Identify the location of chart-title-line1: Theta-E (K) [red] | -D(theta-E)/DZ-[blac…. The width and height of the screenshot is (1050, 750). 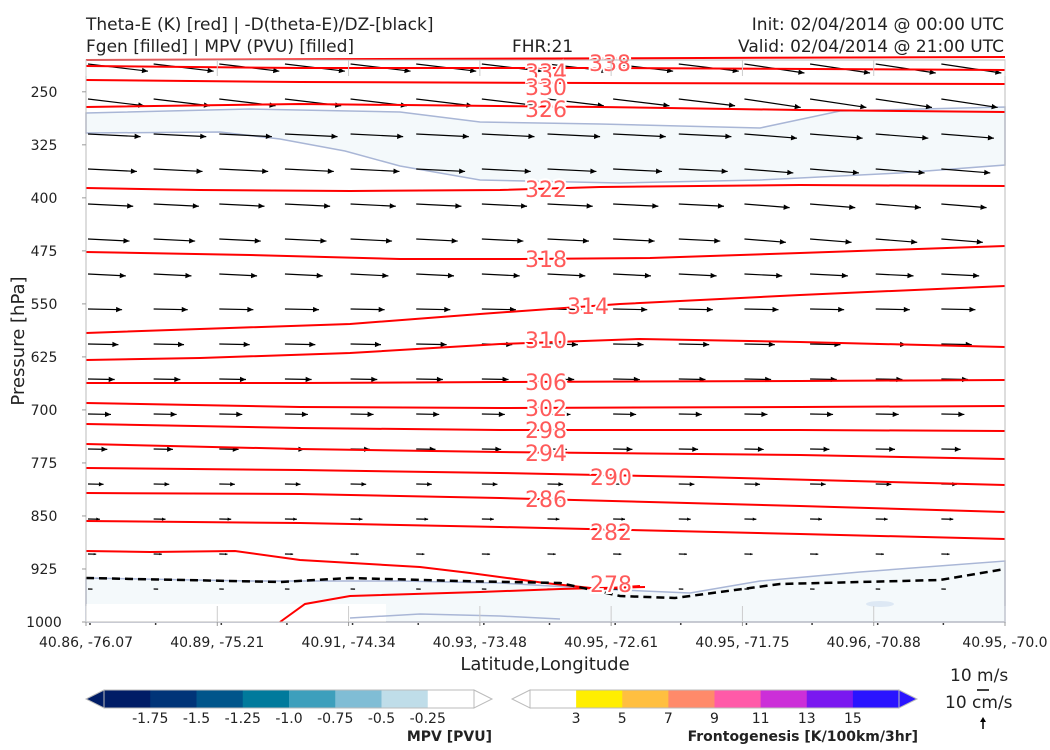
(260, 25).